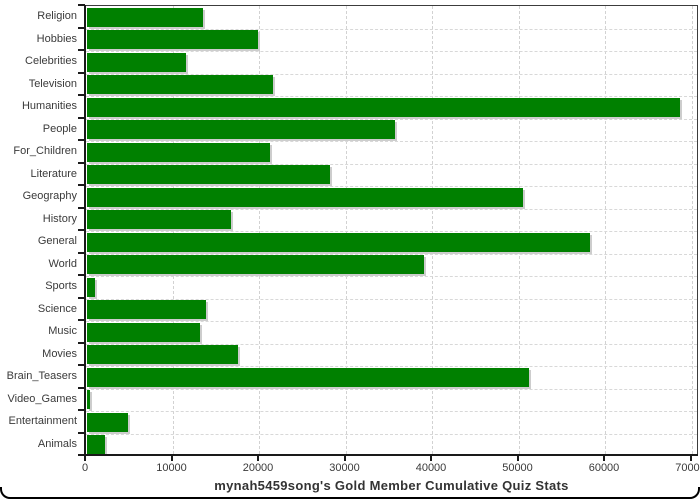 The image size is (700, 500). Describe the element at coordinates (56, 38) in the screenshot. I see `y-tick-label: Hobbies` at that location.